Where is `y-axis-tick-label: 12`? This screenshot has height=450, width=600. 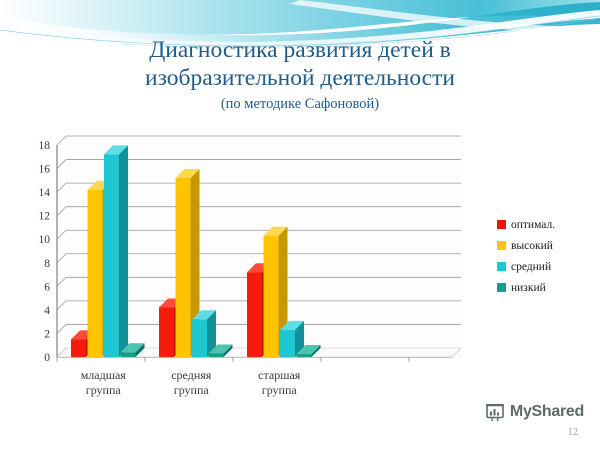
y-axis-tick-label: 12 is located at coordinates (45, 217).